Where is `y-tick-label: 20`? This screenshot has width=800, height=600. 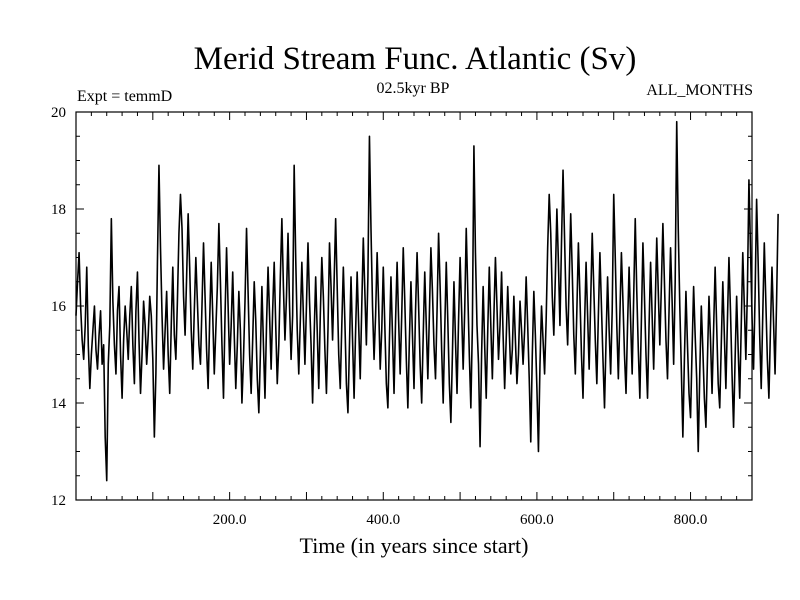 y-tick-label: 20 is located at coordinates (58, 113).